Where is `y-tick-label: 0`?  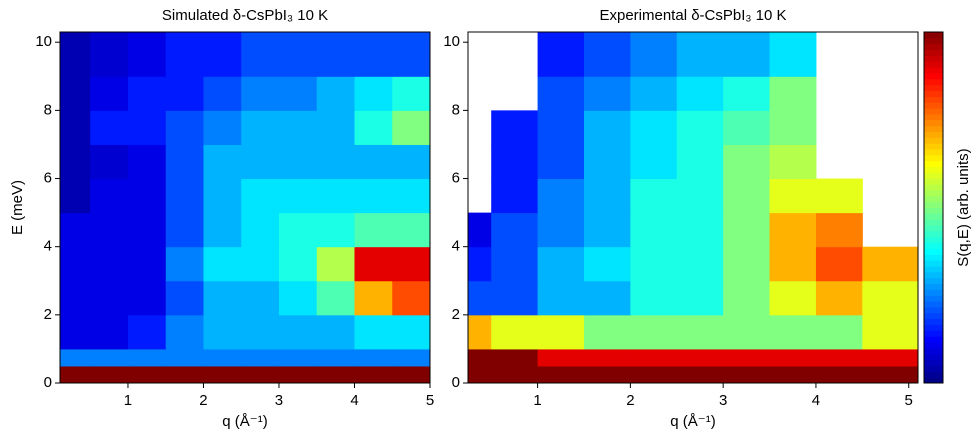
y-tick-label: 0 is located at coordinates (456, 382).